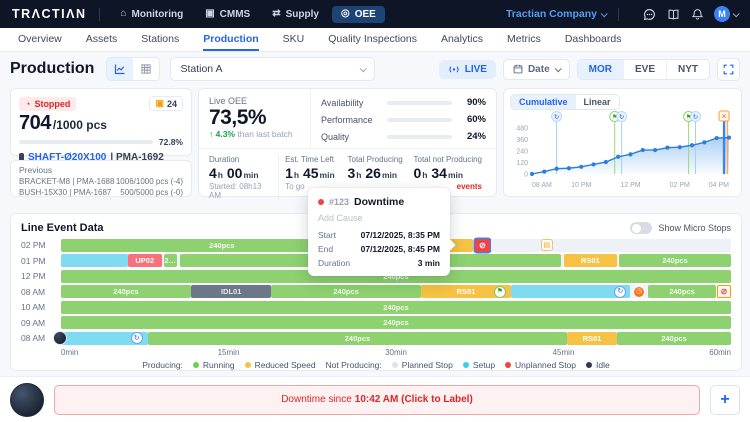 The width and height of the screenshot is (750, 422). I want to click on event-segment-stop: ⊘, so click(482, 245).